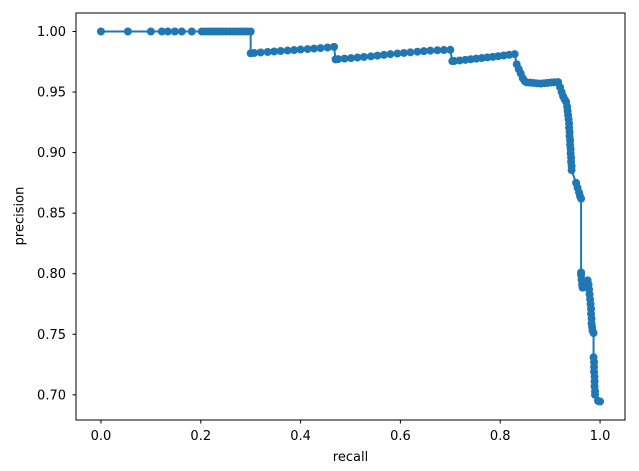  Describe the element at coordinates (300, 436) in the screenshot. I see `x-tick-label: 0.4` at that location.